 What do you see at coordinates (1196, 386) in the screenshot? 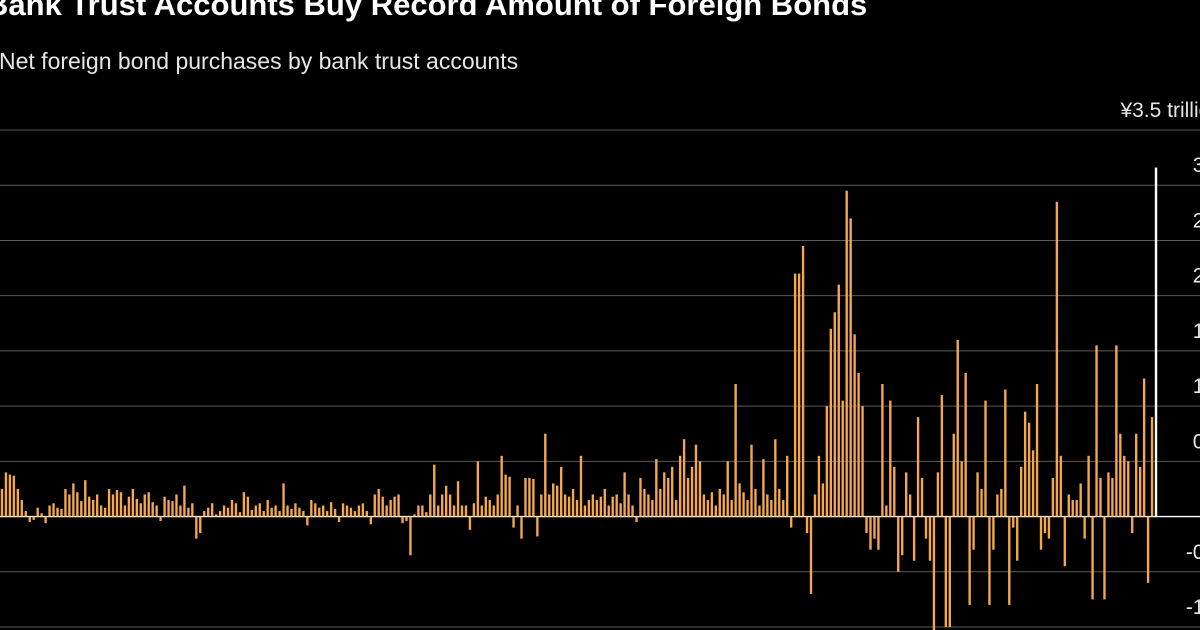
I see `y-tick-label: 1.0` at bounding box center [1196, 386].